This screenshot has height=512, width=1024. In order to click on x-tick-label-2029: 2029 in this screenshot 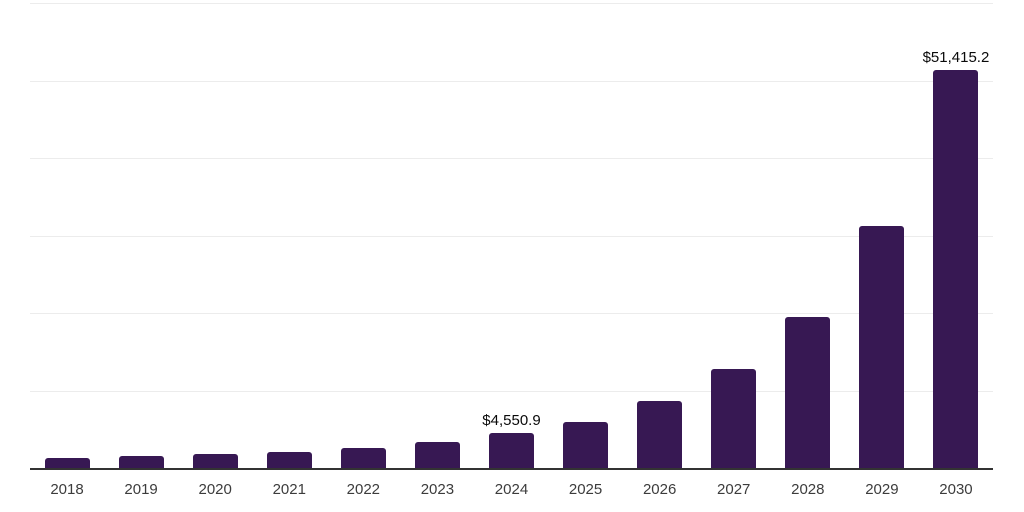, I will do `click(882, 489)`.